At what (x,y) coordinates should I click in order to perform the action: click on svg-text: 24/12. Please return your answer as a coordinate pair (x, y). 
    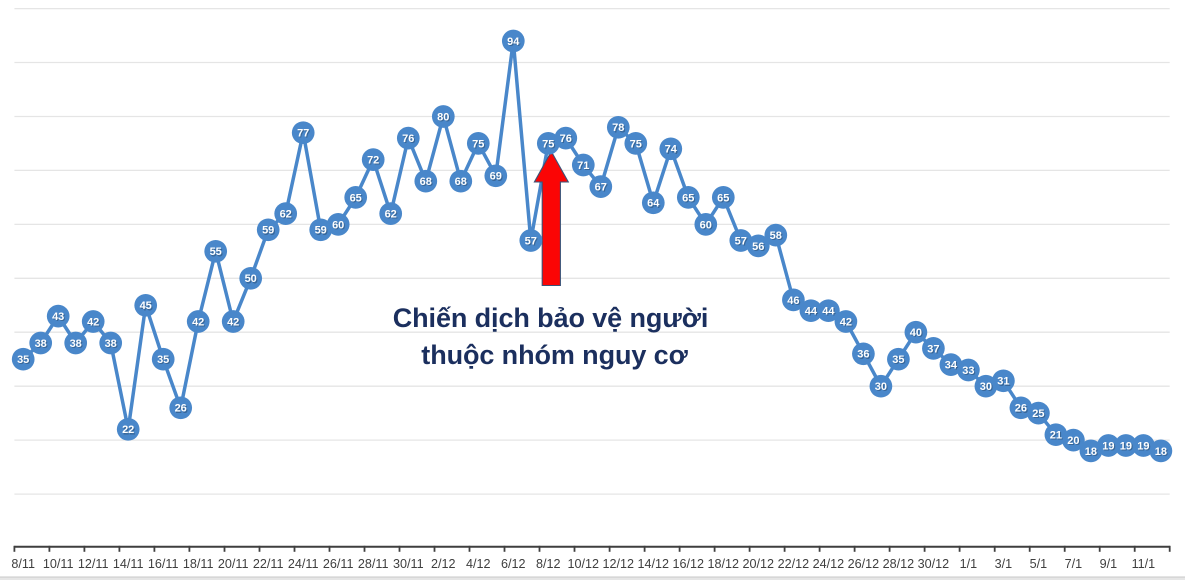
    Looking at the image, I should click on (829, 564).